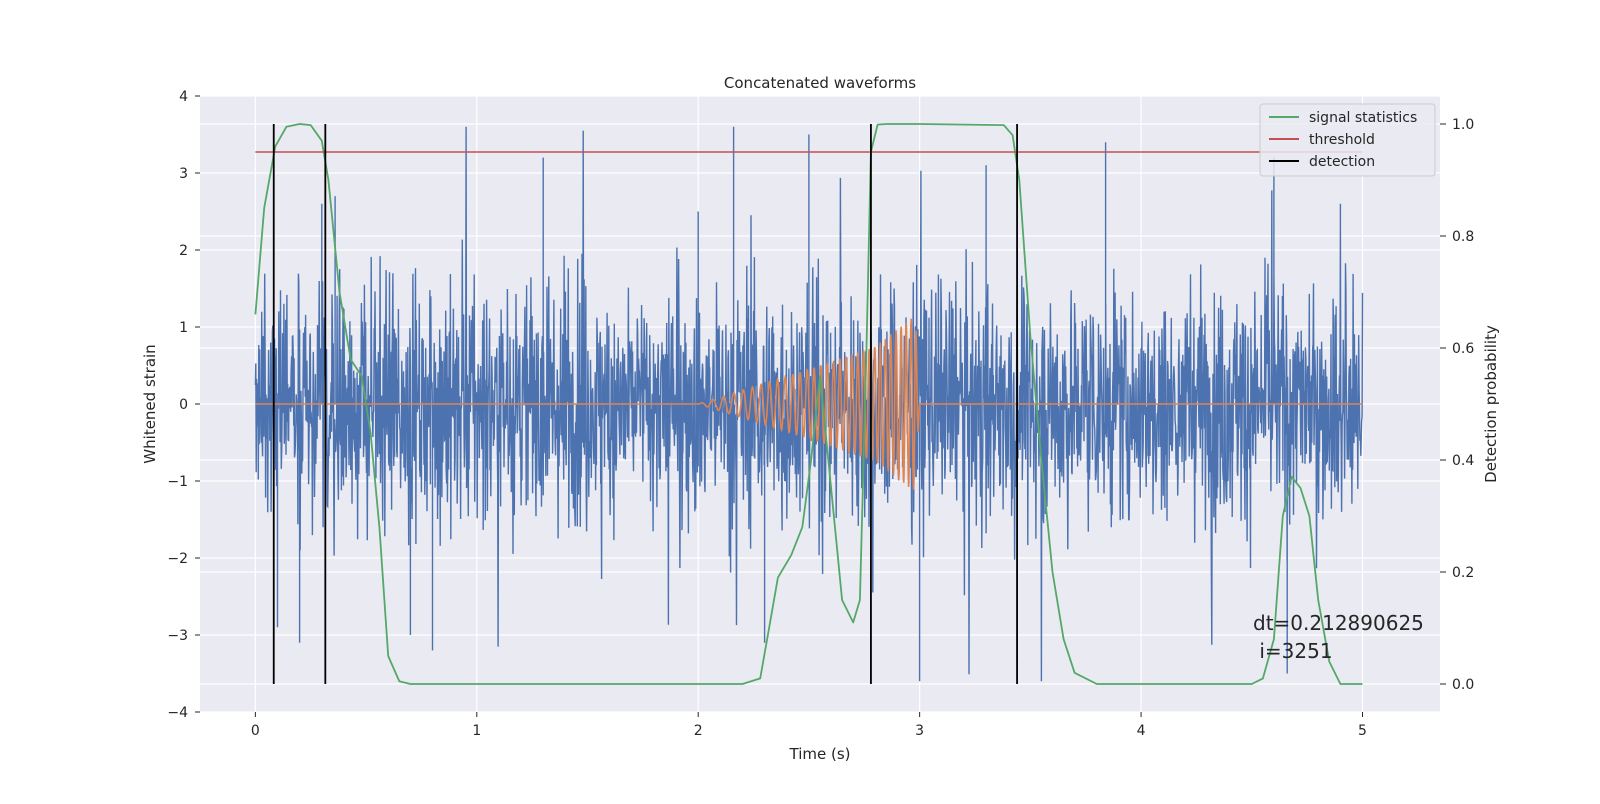  What do you see at coordinates (1141, 731) in the screenshot?
I see `x-tick-label: 4` at bounding box center [1141, 731].